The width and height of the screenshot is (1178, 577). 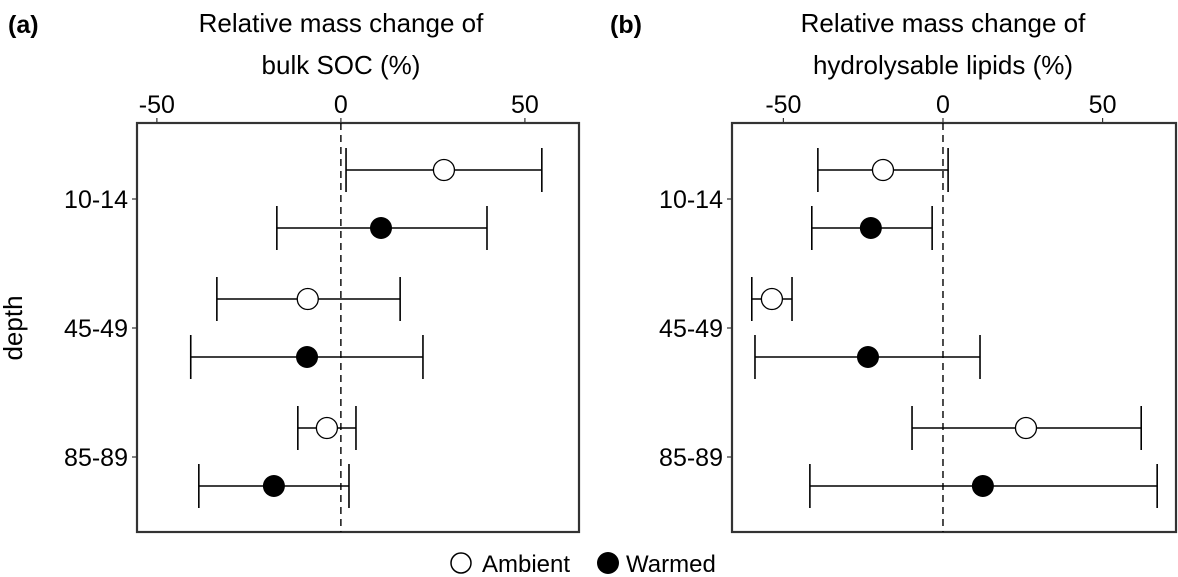 I want to click on panel-a-label: (a), so click(x=23, y=25).